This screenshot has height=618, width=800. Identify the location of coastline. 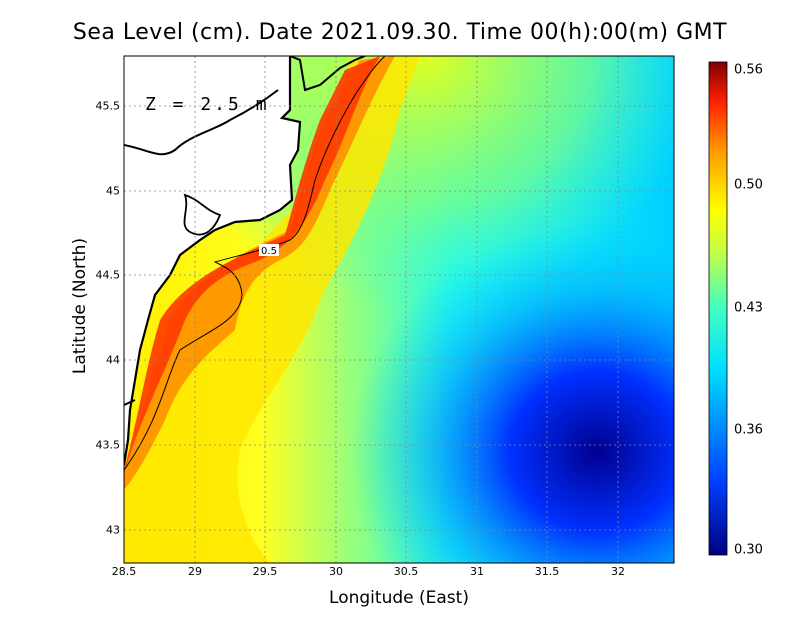
(213, 261).